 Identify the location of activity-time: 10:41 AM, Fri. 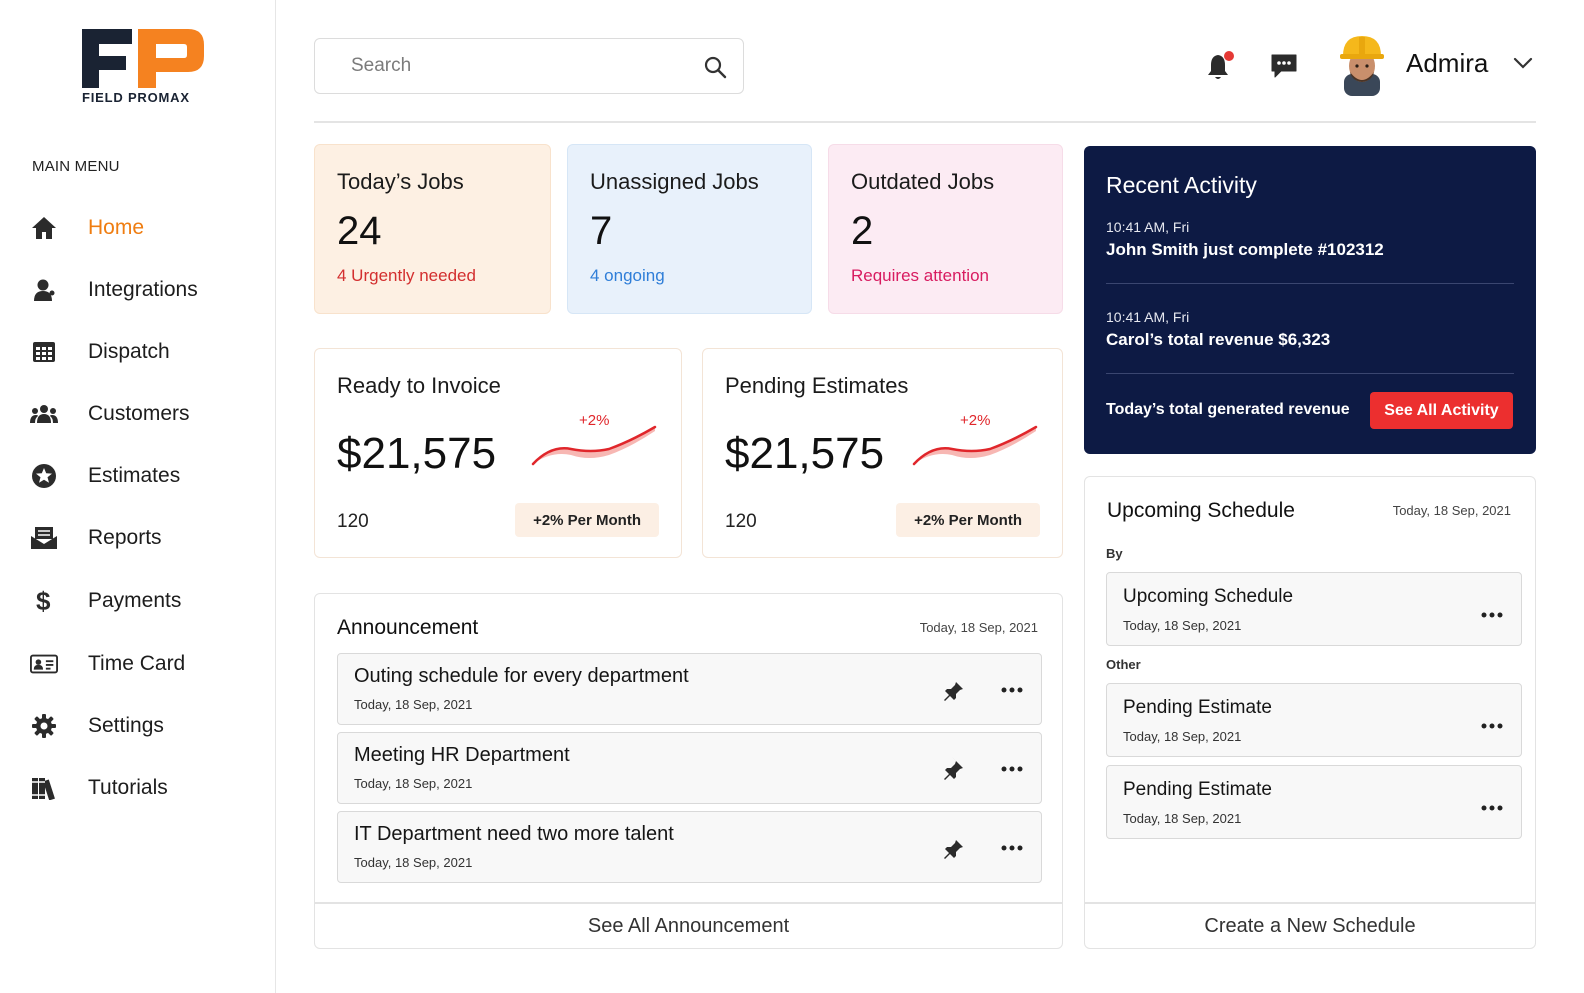
(1148, 317).